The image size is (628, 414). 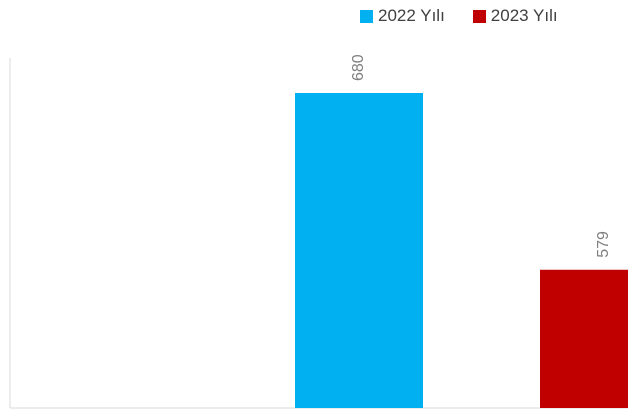 I want to click on data-label-2023: 579, so click(x=603, y=244).